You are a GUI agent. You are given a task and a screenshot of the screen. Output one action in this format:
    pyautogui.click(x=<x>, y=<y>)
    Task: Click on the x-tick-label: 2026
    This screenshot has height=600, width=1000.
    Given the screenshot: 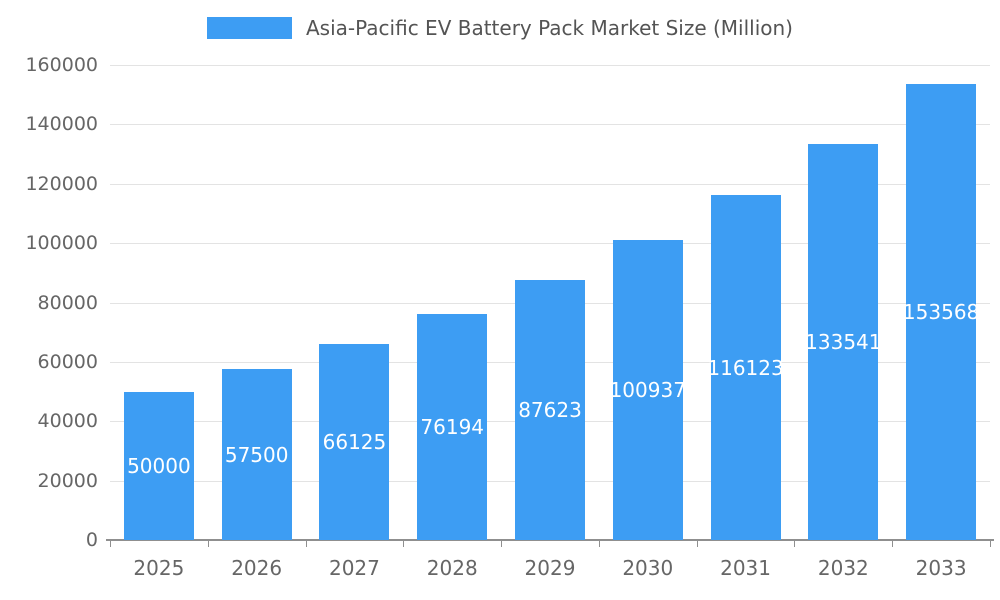 What is the action you would take?
    pyautogui.click(x=257, y=568)
    